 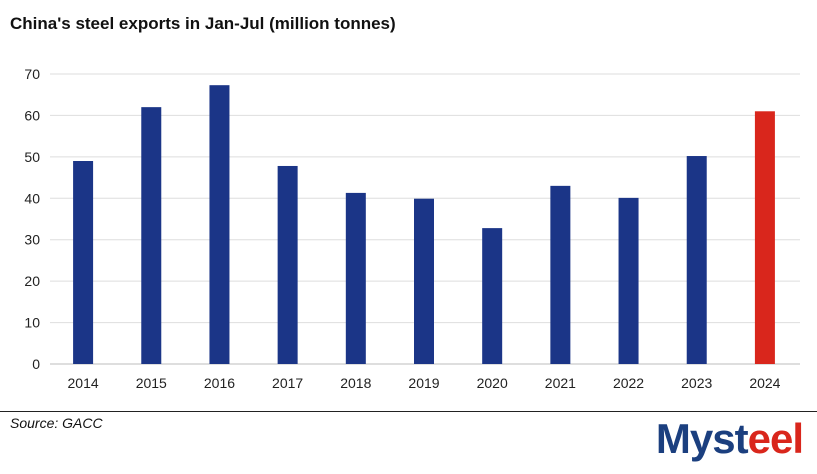 What do you see at coordinates (696, 383) in the screenshot?
I see `x-tick-label: 2023` at bounding box center [696, 383].